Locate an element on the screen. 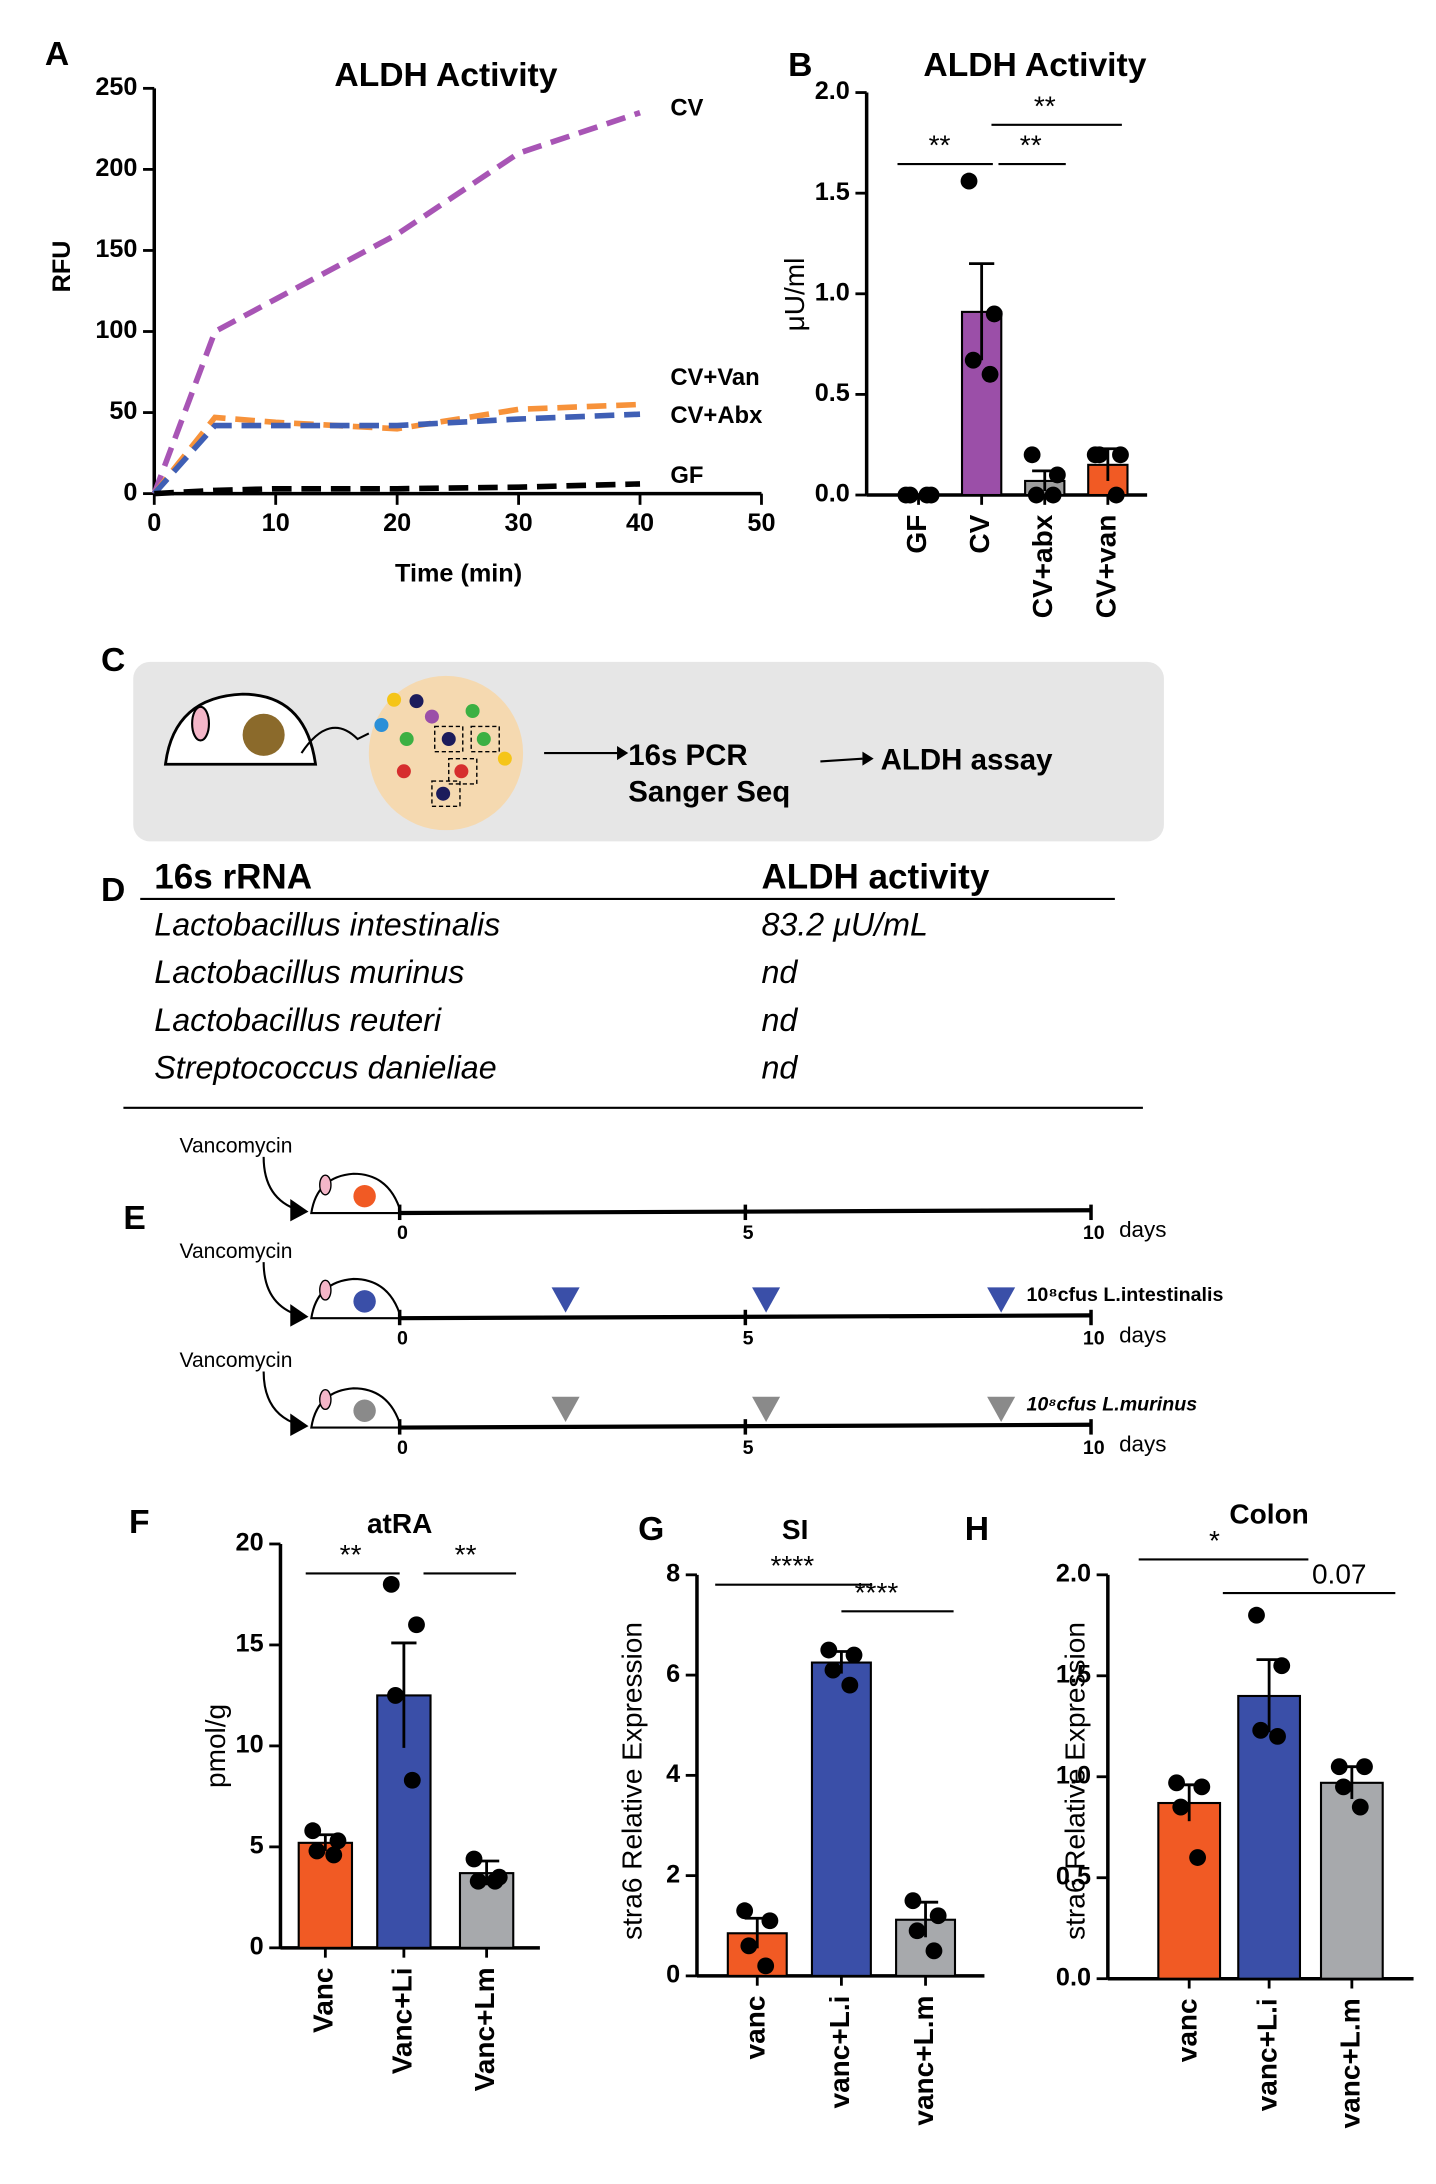 The image size is (1436, 2184). diagram-step: ALDH assay is located at coordinates (967, 759).